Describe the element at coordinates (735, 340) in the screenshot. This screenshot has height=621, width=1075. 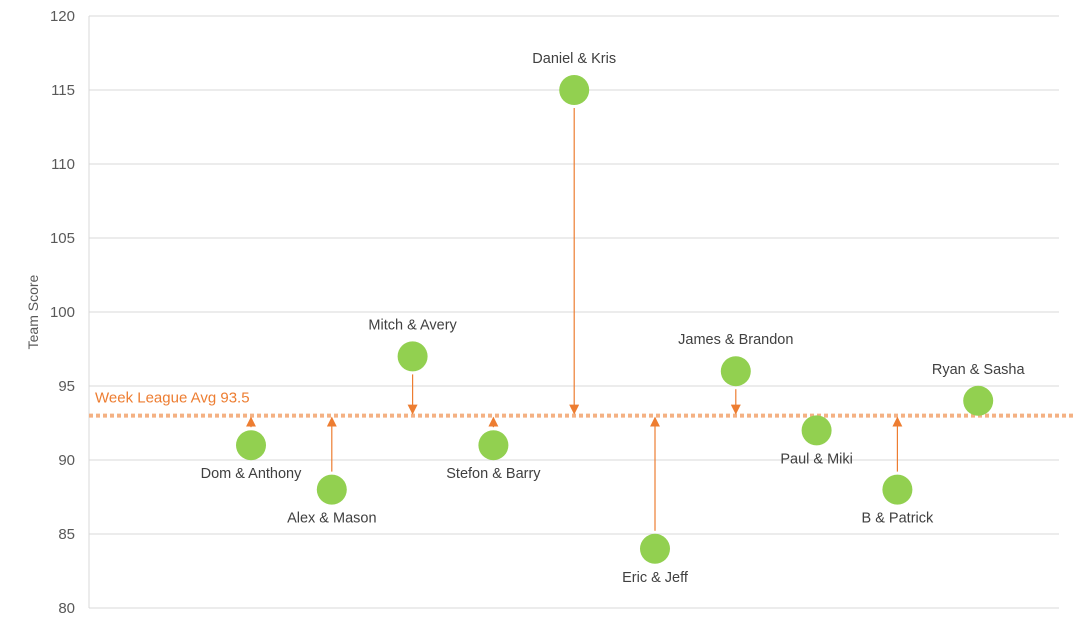
I see `team-label: James & Brandon` at that location.